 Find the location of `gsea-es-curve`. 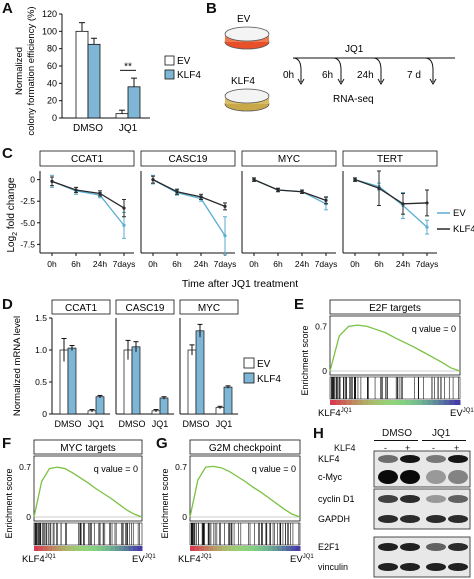

gsea-es-curve is located at coordinates (88, 492).